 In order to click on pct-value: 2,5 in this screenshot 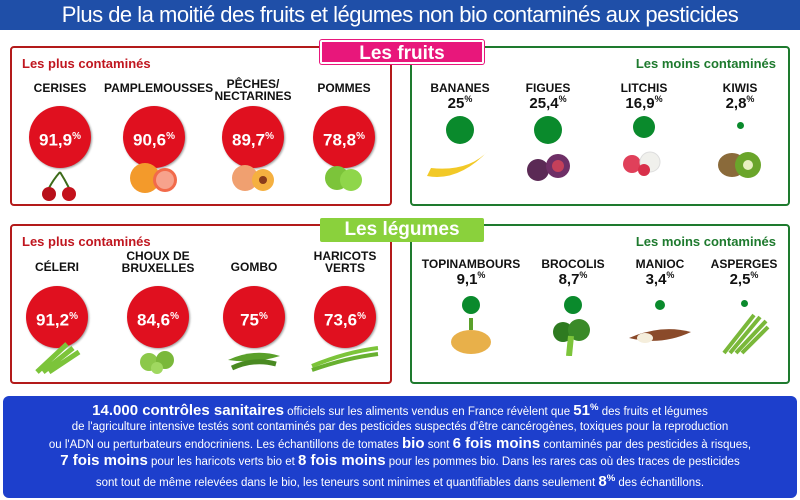, I will do `click(740, 279)`.